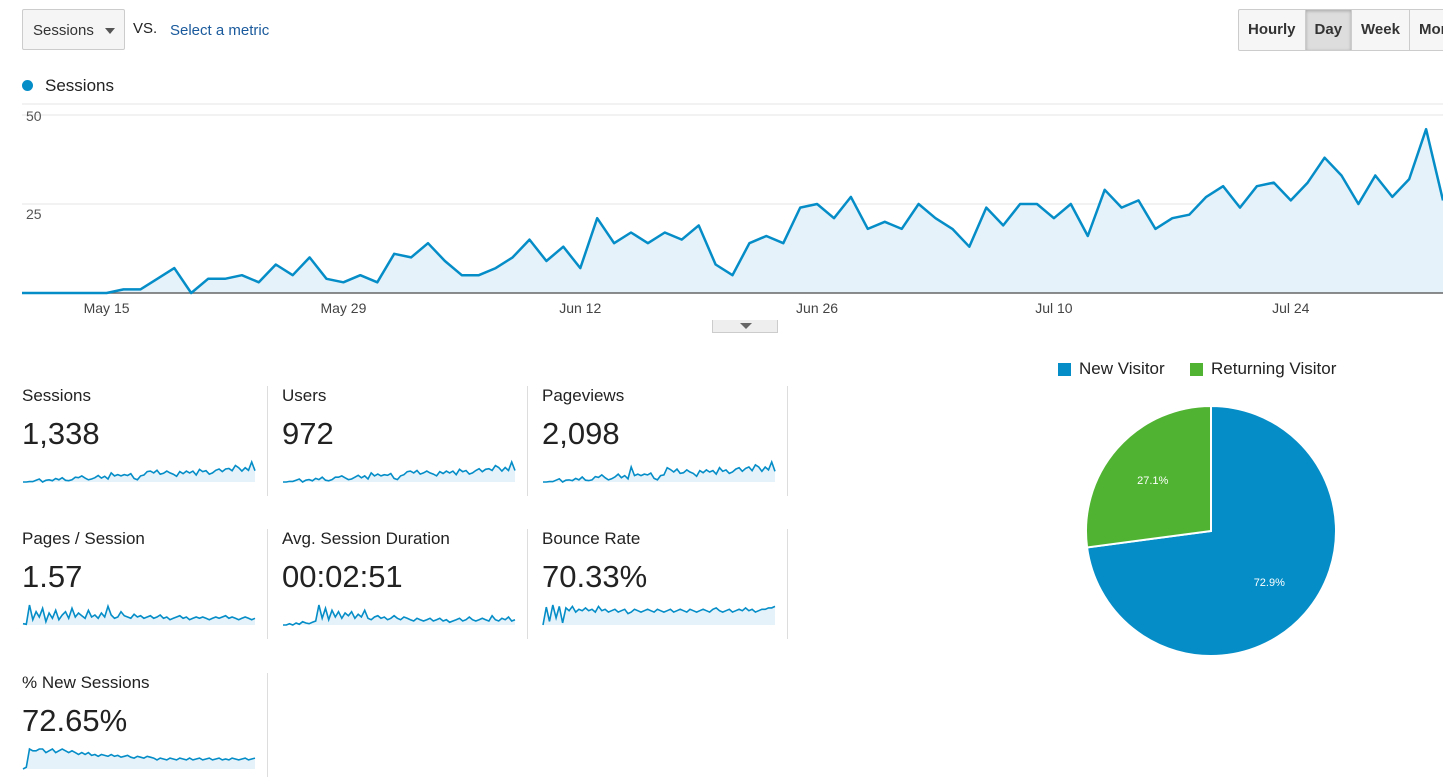 This screenshot has width=1443, height=777. What do you see at coordinates (1329, 30) in the screenshot?
I see `day-button: Day` at bounding box center [1329, 30].